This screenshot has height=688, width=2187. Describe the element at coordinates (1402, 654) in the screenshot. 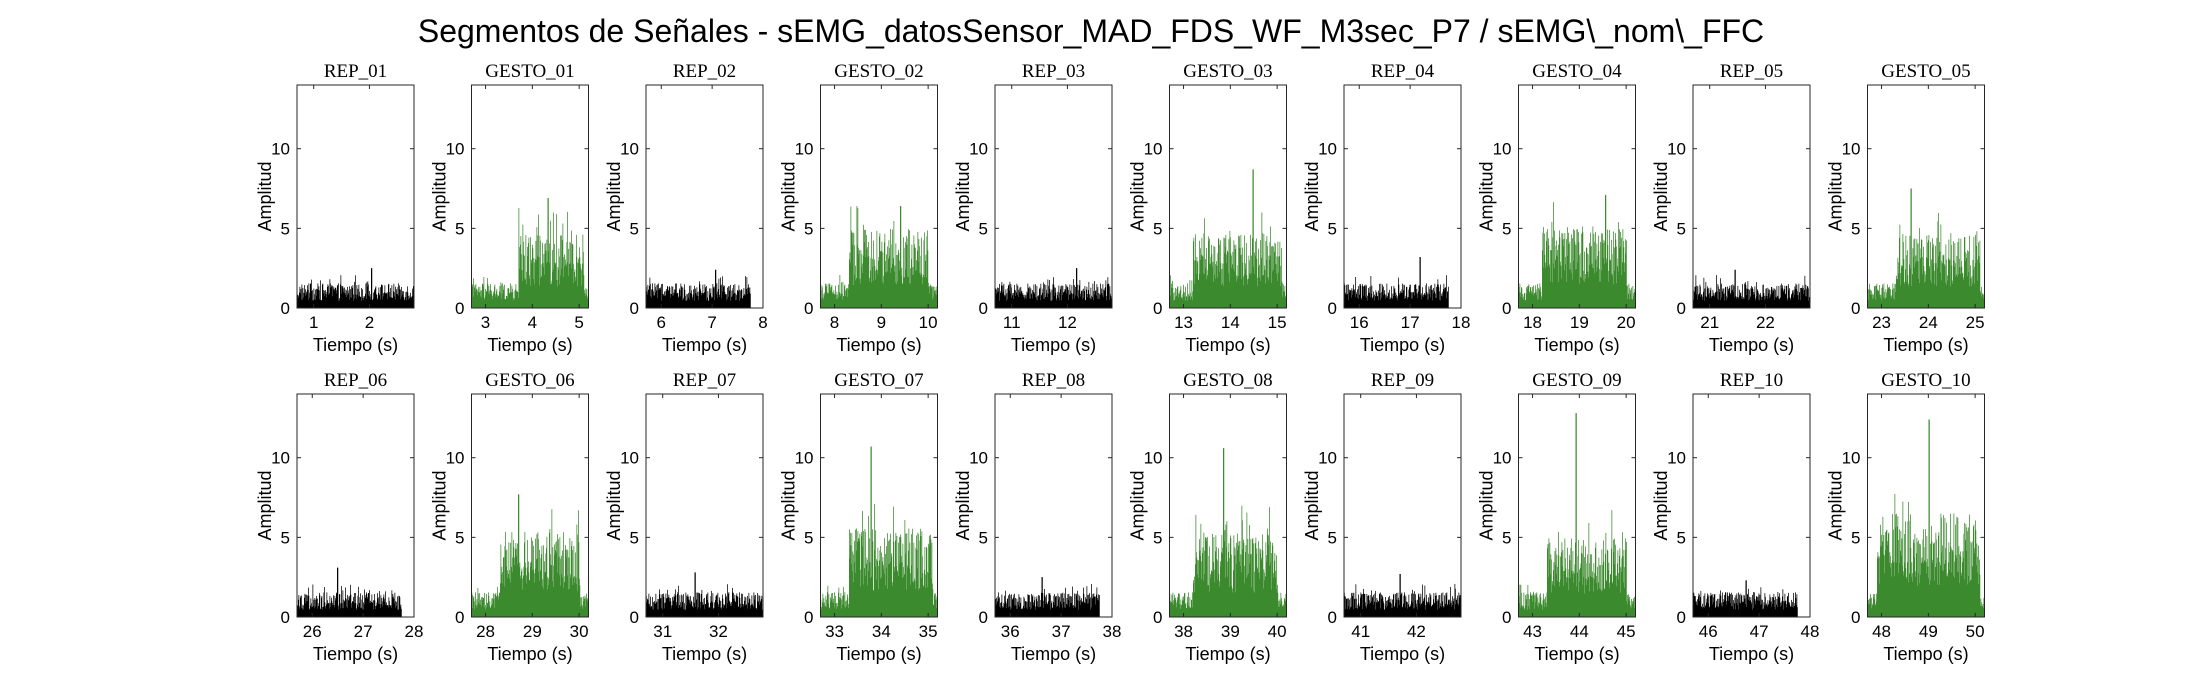

I see `x-axis-label: Tiempo (s)` at that location.